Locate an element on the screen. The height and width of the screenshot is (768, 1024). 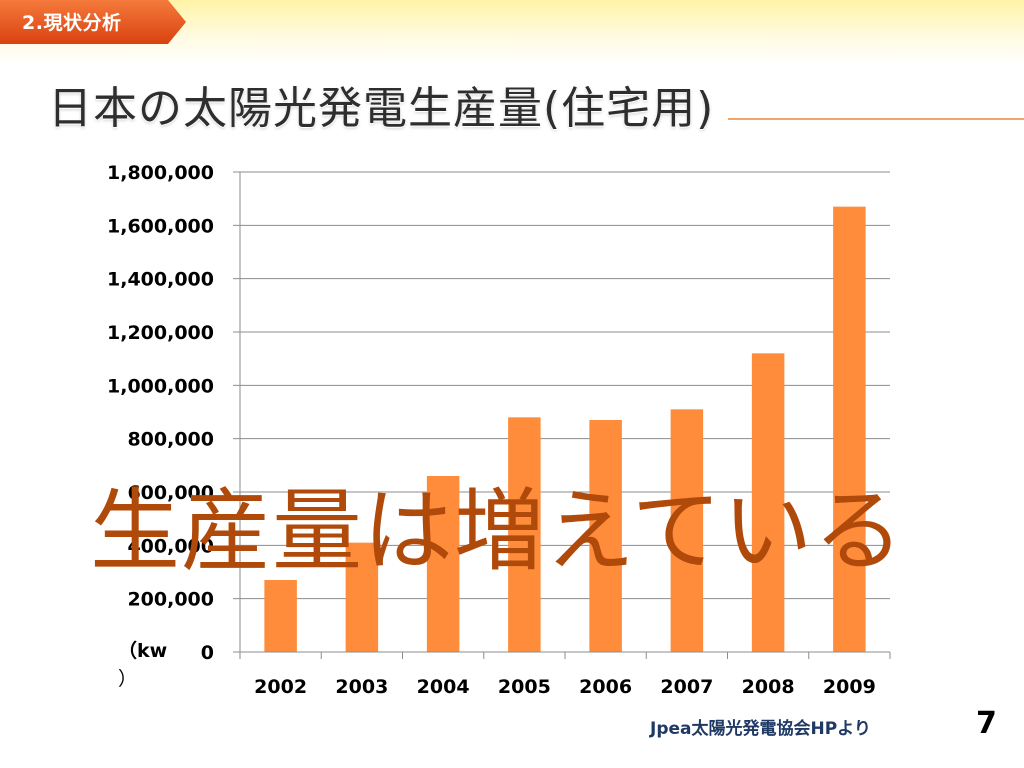
y-tick-label: 1,200,000 is located at coordinates (160, 333).